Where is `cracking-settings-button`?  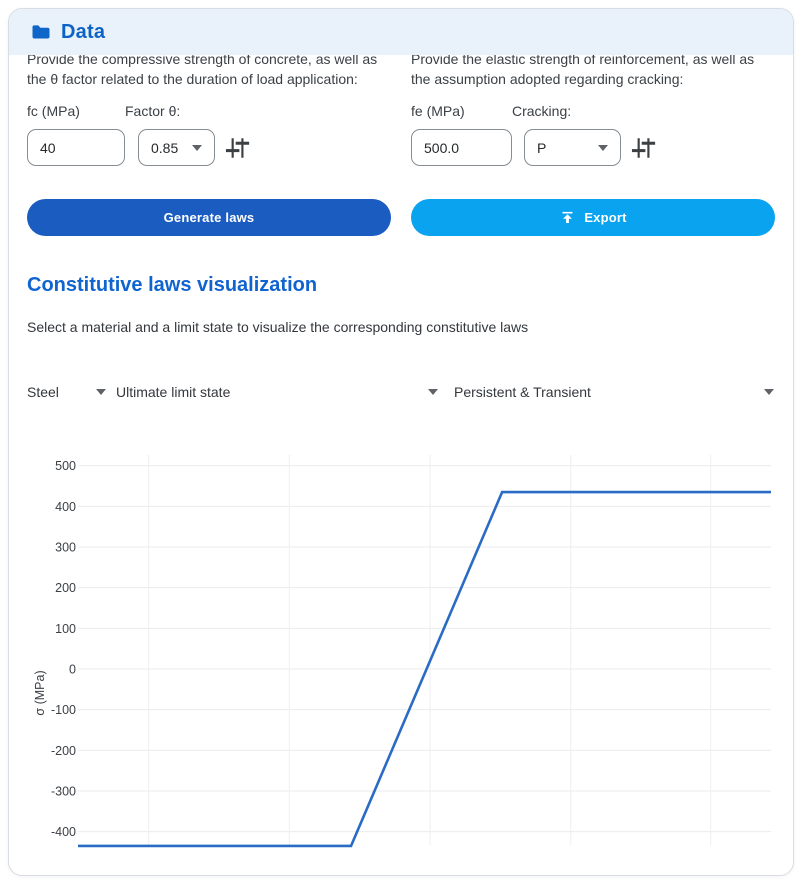 cracking-settings-button is located at coordinates (643, 148).